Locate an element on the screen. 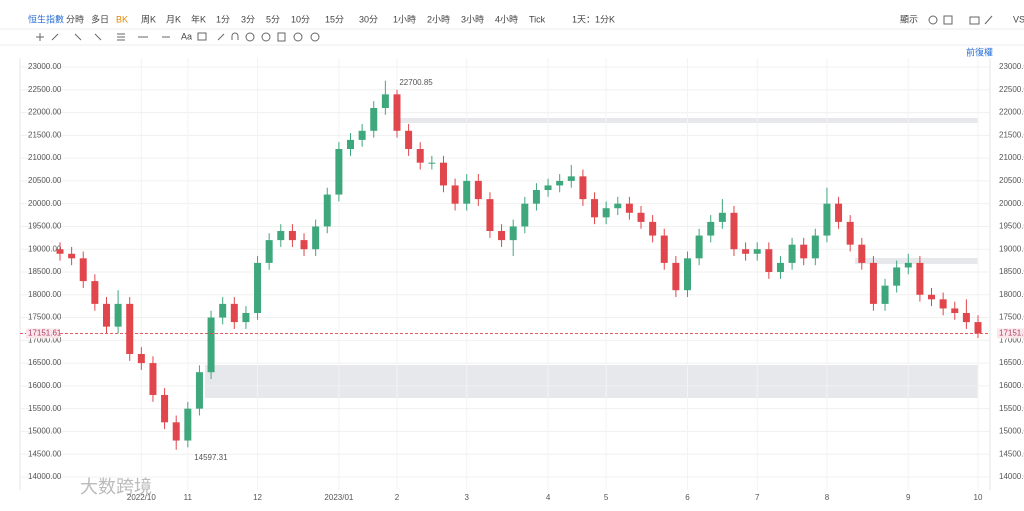 This screenshot has height=511, width=1024. y-tick-label: 17500.00 is located at coordinates (45, 317).